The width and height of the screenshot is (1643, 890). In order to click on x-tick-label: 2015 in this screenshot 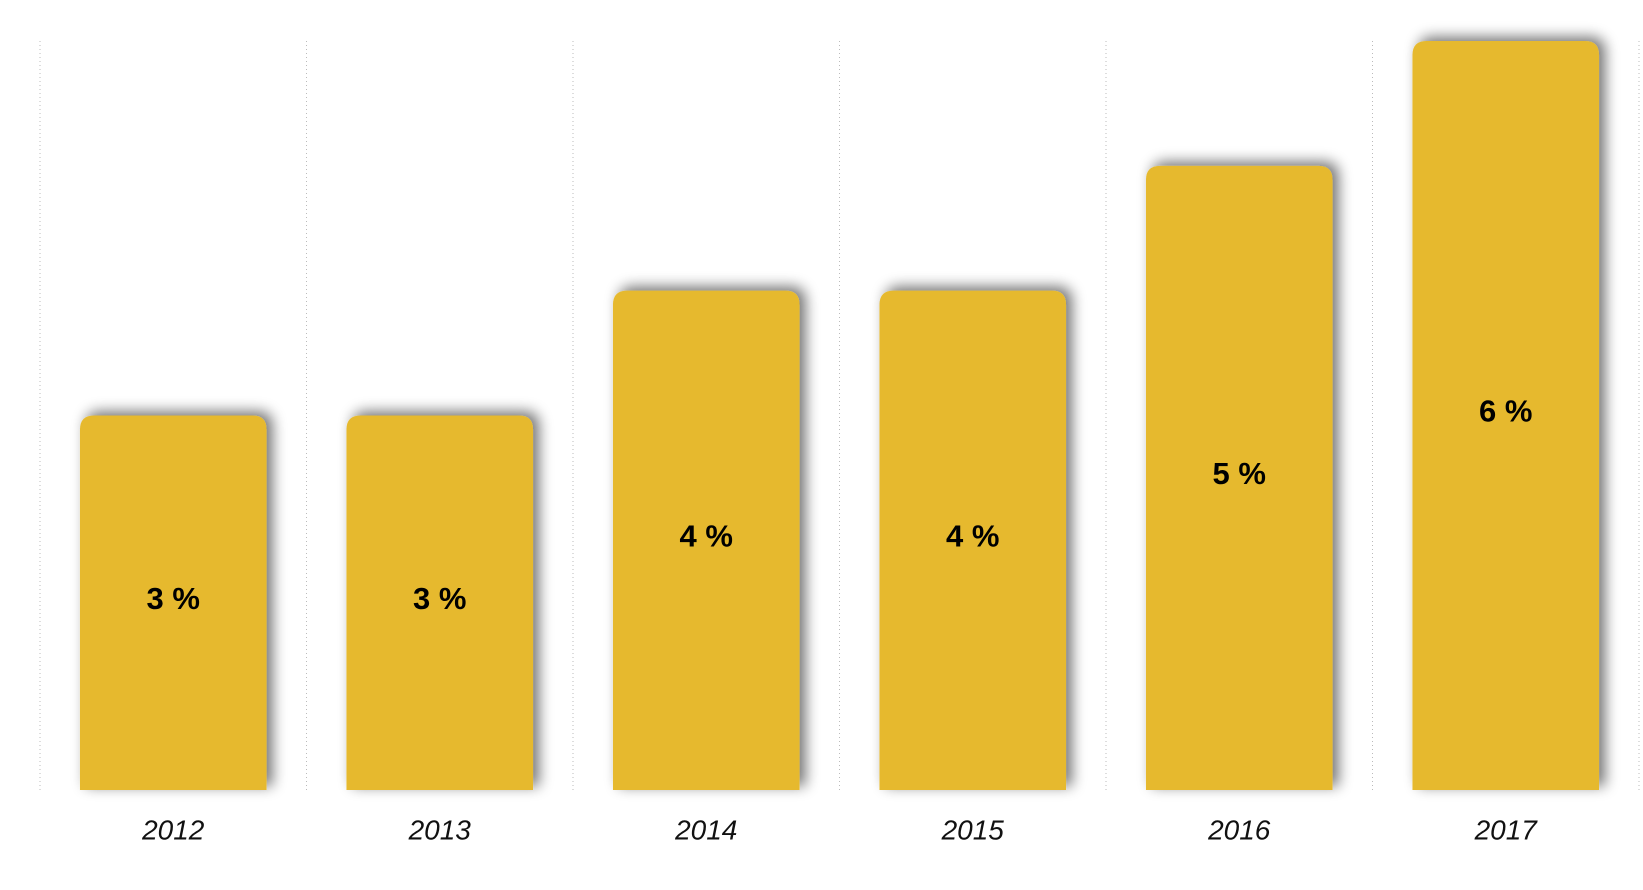, I will do `click(973, 829)`.